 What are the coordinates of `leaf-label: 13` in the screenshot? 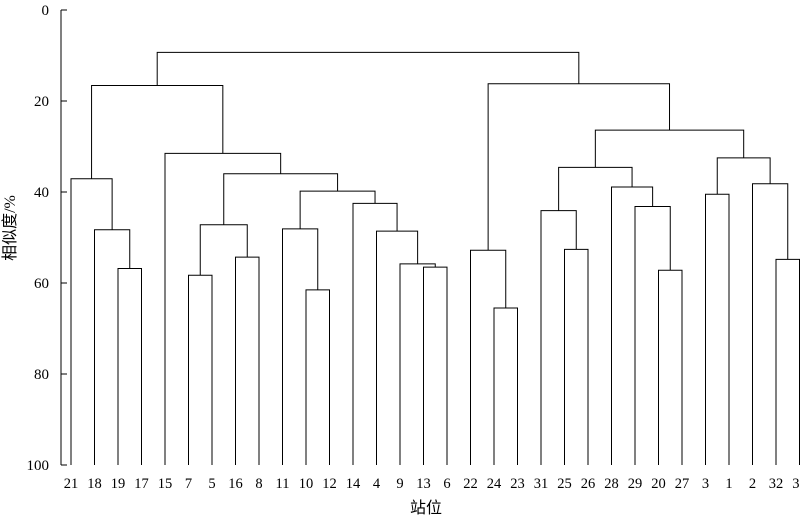 It's located at (423, 484).